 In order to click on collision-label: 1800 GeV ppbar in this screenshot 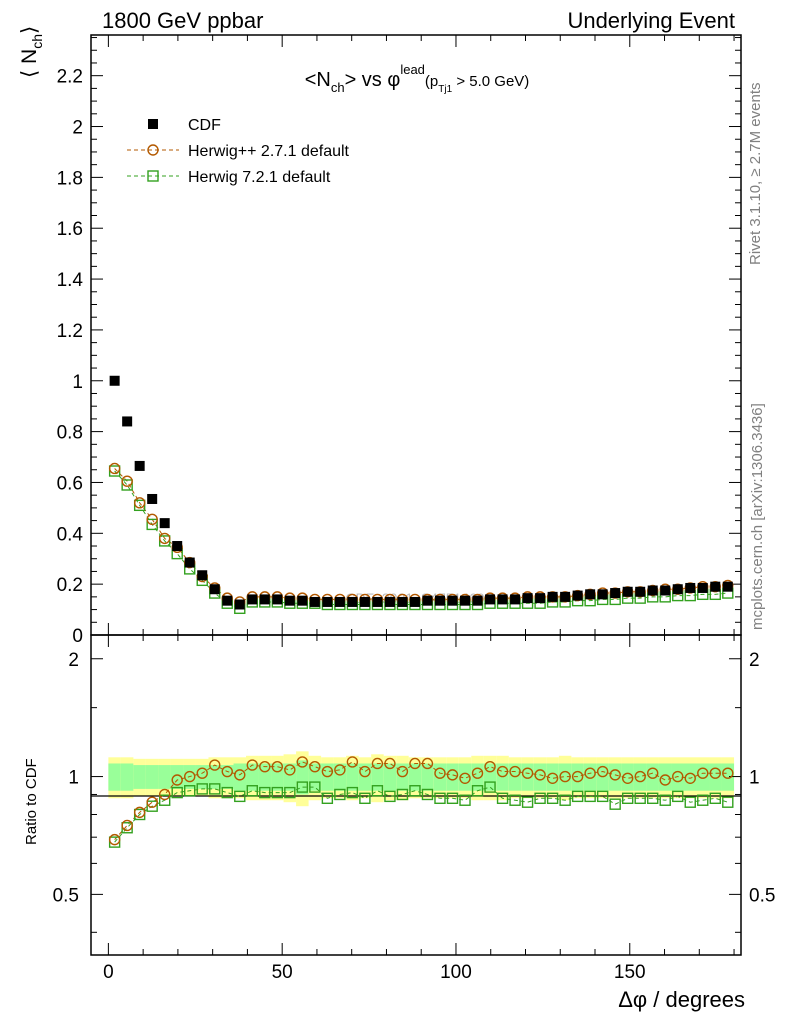, I will do `click(182, 20)`.